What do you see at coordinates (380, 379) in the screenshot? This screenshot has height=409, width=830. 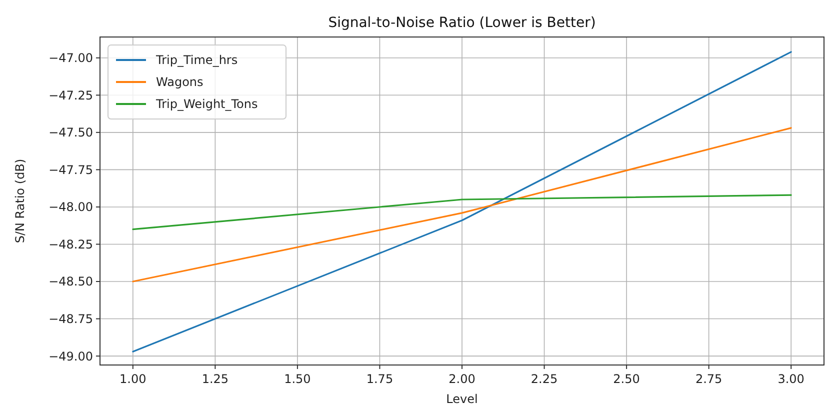 I see `x-tick-label: 1.75` at bounding box center [380, 379].